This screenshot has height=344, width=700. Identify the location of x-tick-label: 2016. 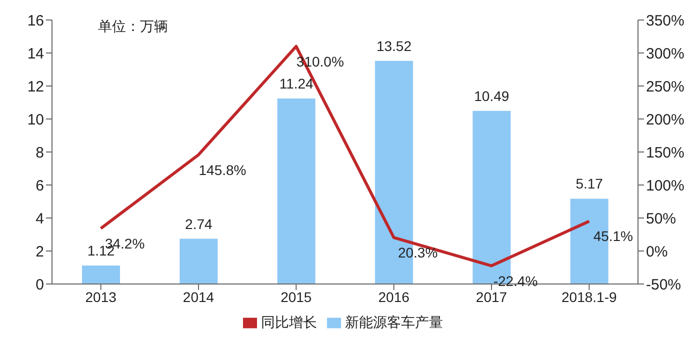
(394, 296).